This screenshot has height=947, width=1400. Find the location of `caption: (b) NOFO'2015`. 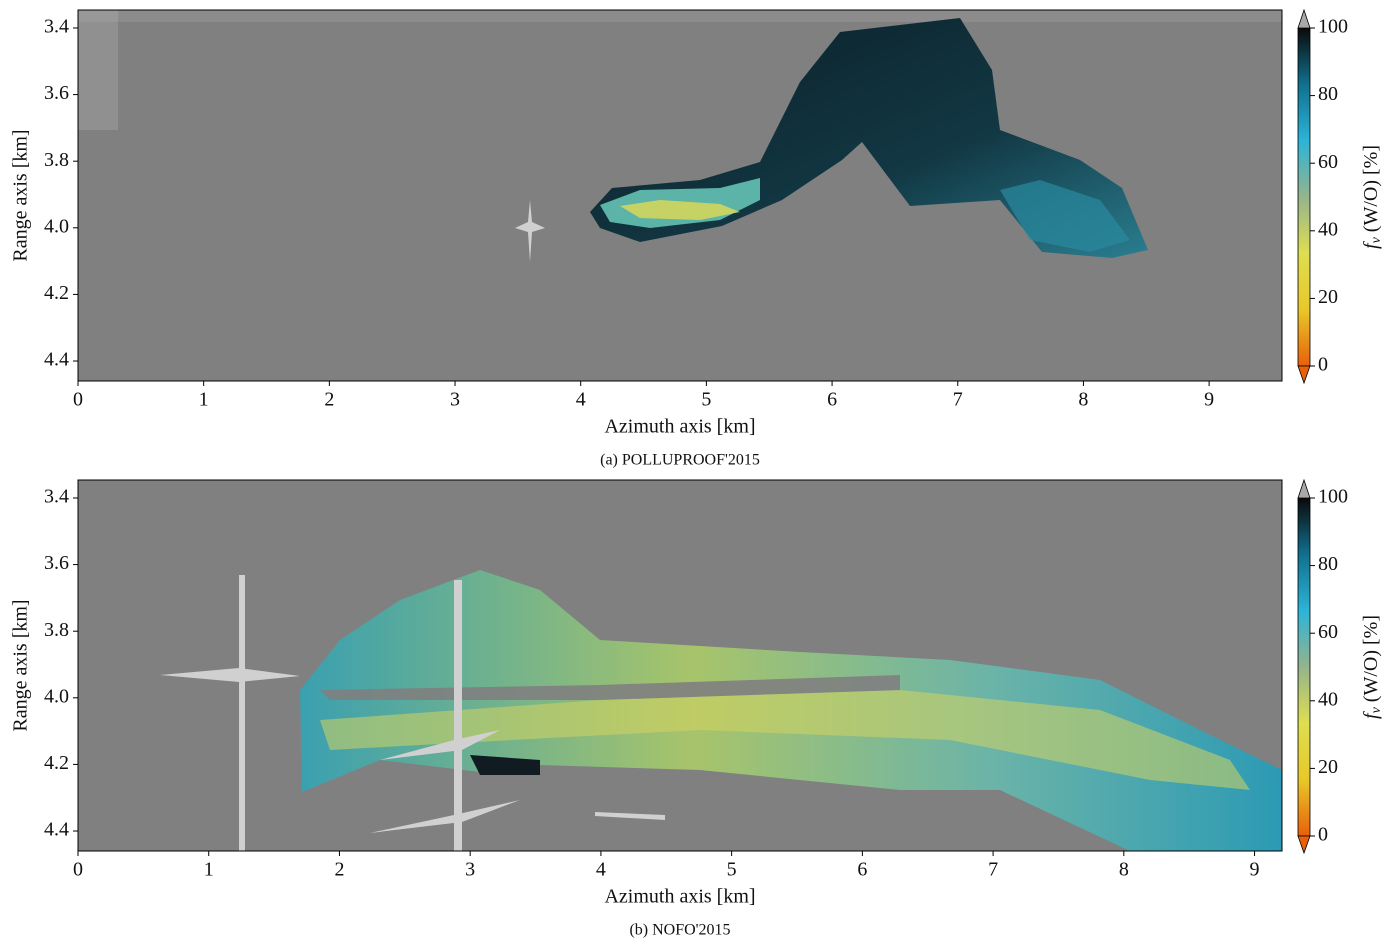

caption: (b) NOFO'2015 is located at coordinates (679, 930).